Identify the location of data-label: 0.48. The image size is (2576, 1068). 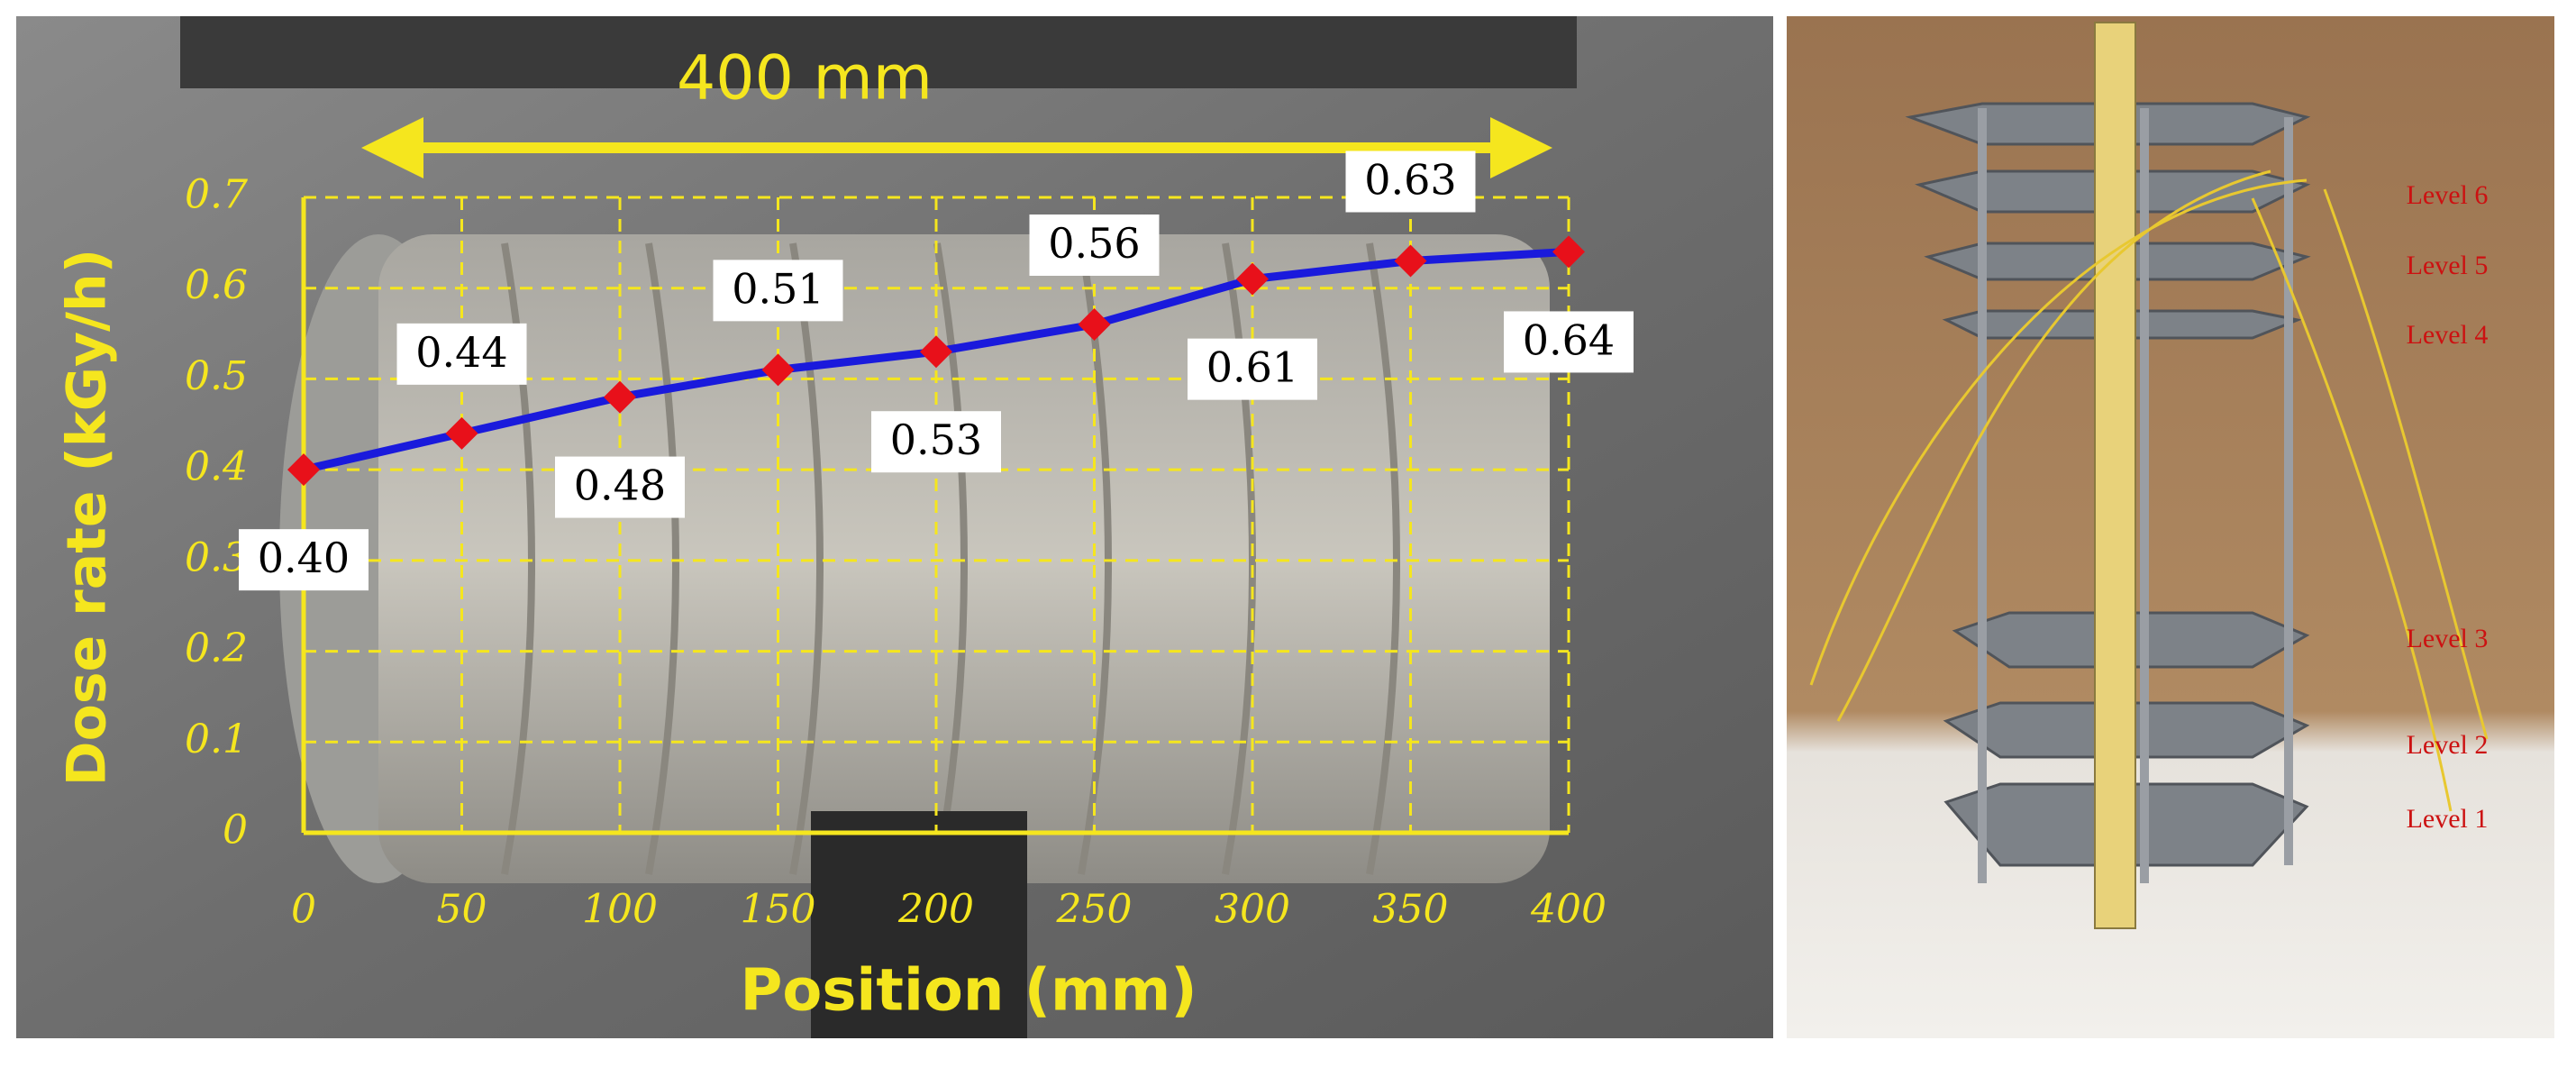
(620, 485).